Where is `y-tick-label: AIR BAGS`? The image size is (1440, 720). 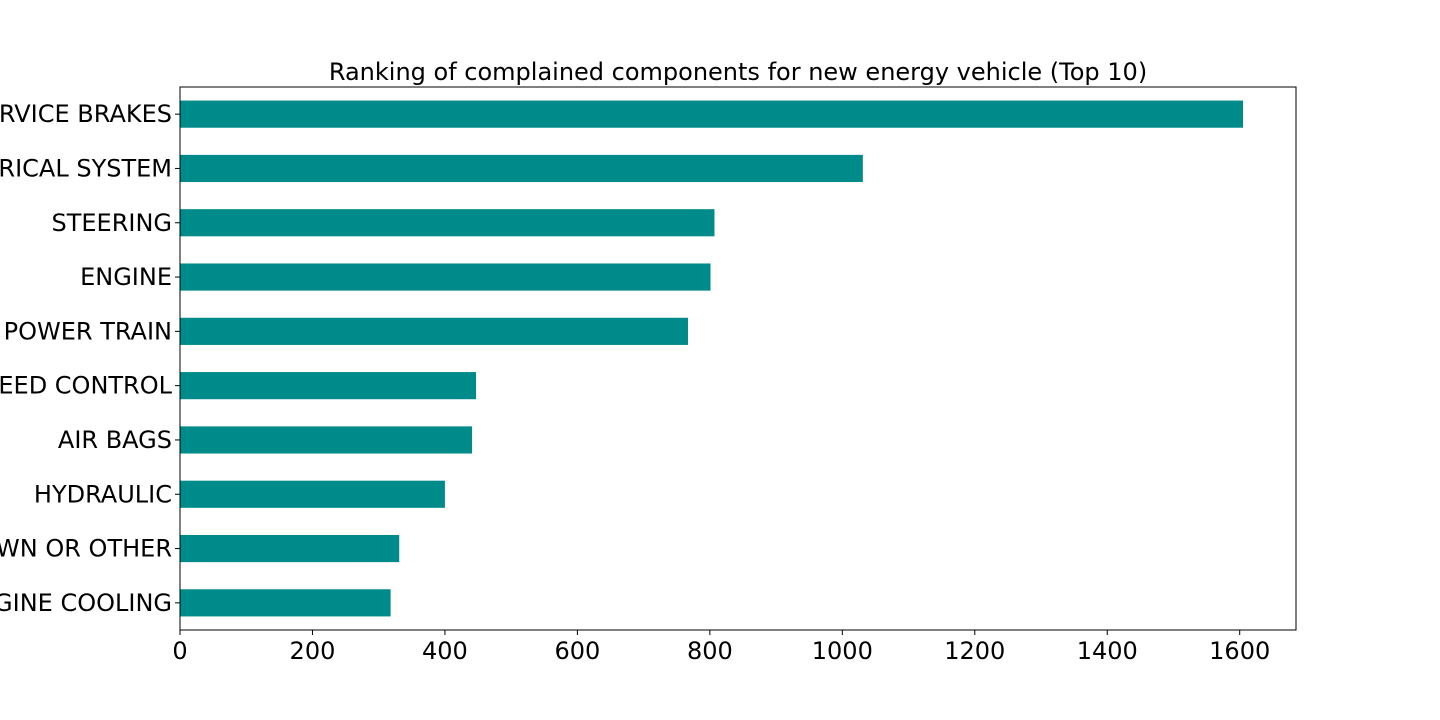
y-tick-label: AIR BAGS is located at coordinates (115, 440).